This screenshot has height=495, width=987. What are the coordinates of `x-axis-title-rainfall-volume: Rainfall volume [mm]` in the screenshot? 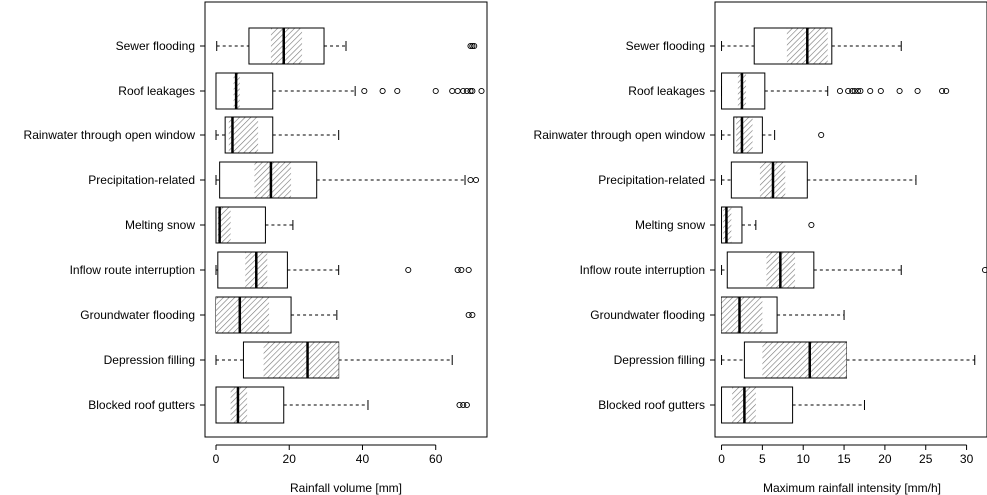 It's located at (346, 488).